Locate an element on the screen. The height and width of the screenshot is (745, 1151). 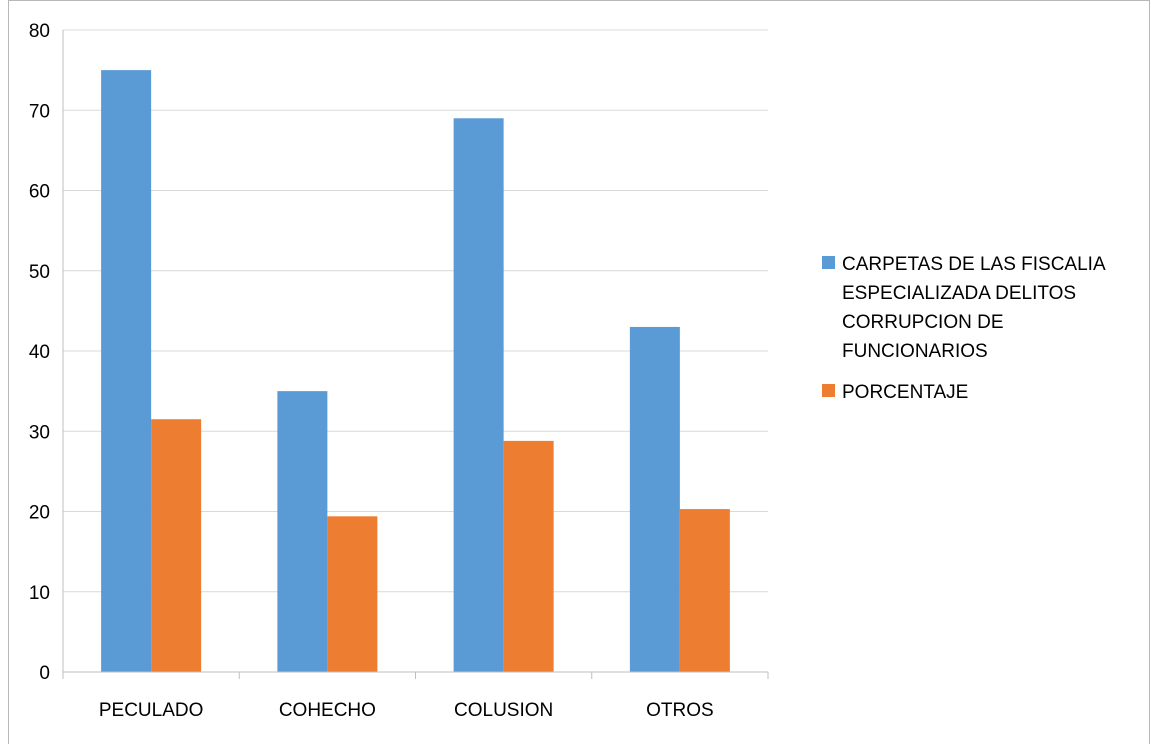
bar-series-2-cohecho is located at coordinates (352, 594).